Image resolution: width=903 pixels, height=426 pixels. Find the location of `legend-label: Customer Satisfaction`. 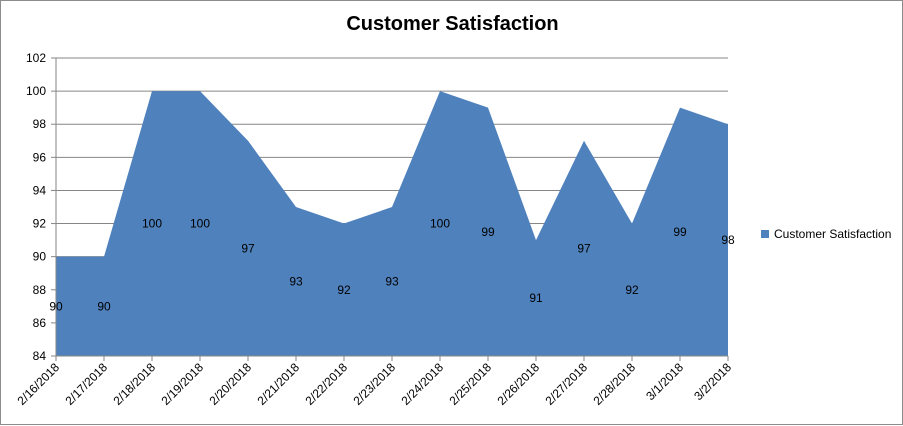

legend-label: Customer Satisfaction is located at coordinates (833, 234).